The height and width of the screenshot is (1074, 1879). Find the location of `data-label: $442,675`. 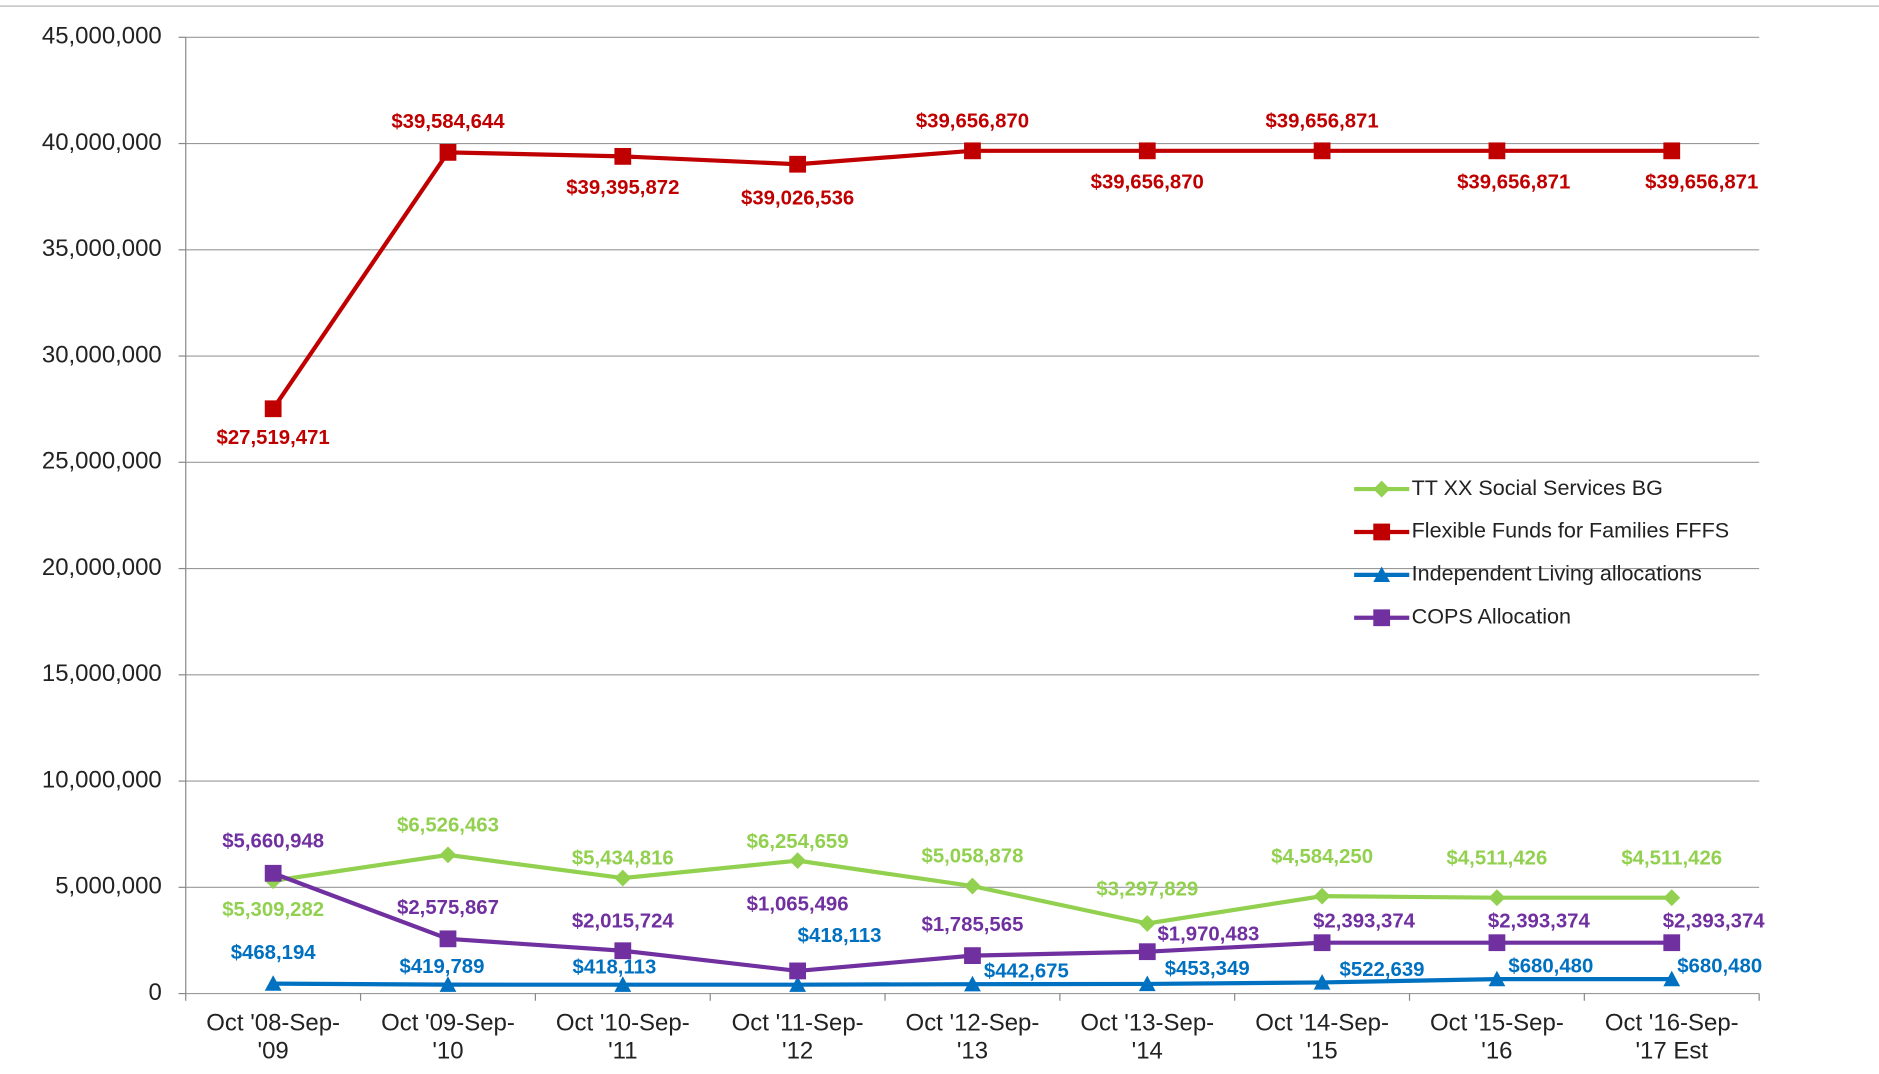

data-label: $442,675 is located at coordinates (1026, 972).